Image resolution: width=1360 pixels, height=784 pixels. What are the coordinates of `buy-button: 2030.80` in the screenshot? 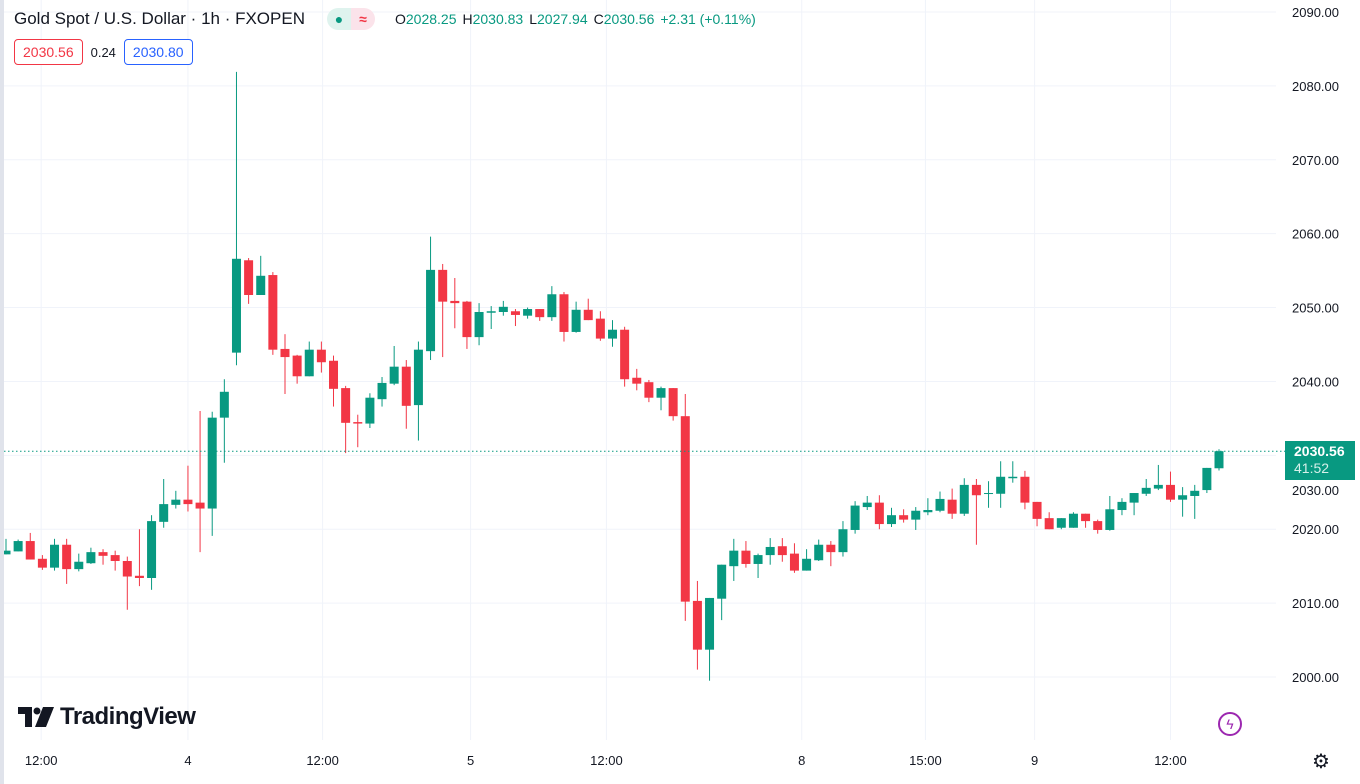 It's located at (158, 52).